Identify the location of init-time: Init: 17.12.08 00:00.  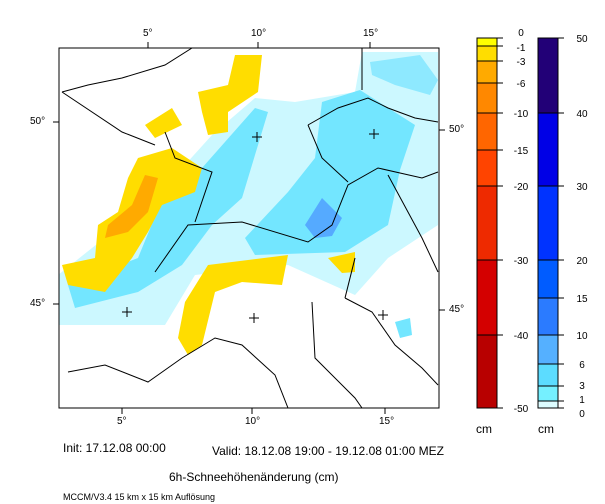
(114, 448).